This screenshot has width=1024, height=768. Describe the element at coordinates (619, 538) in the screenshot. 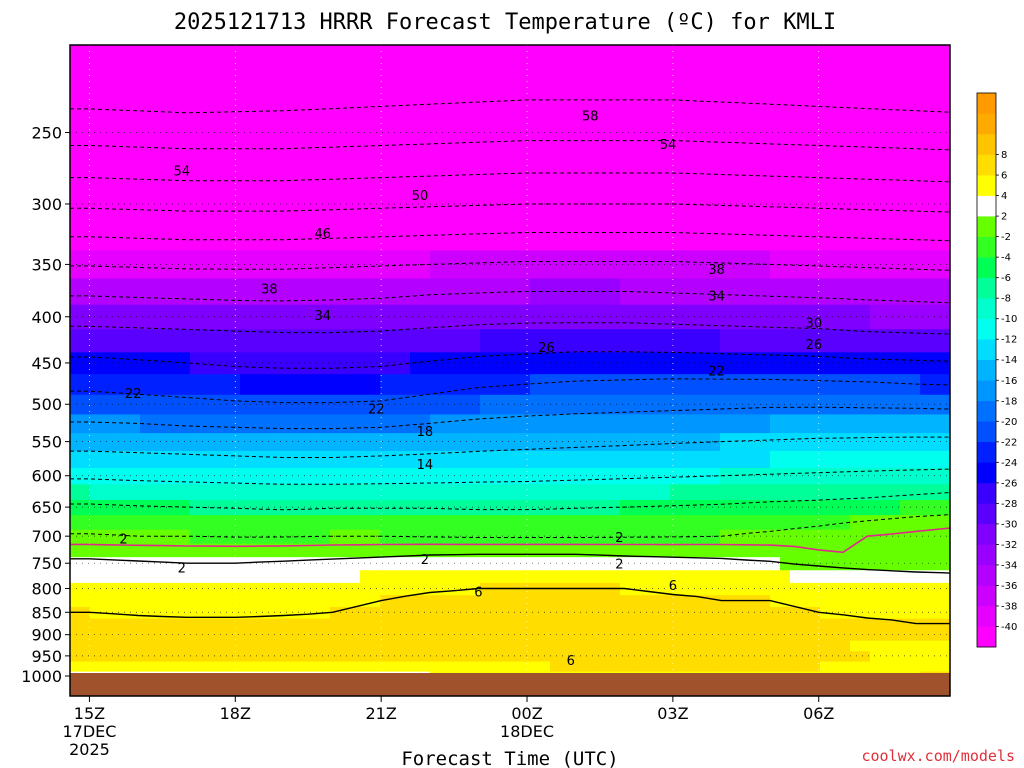

I see `contour-label: 2` at that location.